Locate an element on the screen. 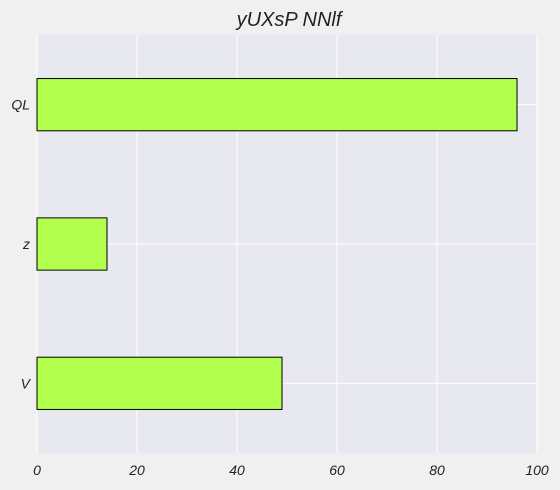 Image resolution: width=560 pixels, height=490 pixels. x-tick-label: 100 is located at coordinates (537, 470).